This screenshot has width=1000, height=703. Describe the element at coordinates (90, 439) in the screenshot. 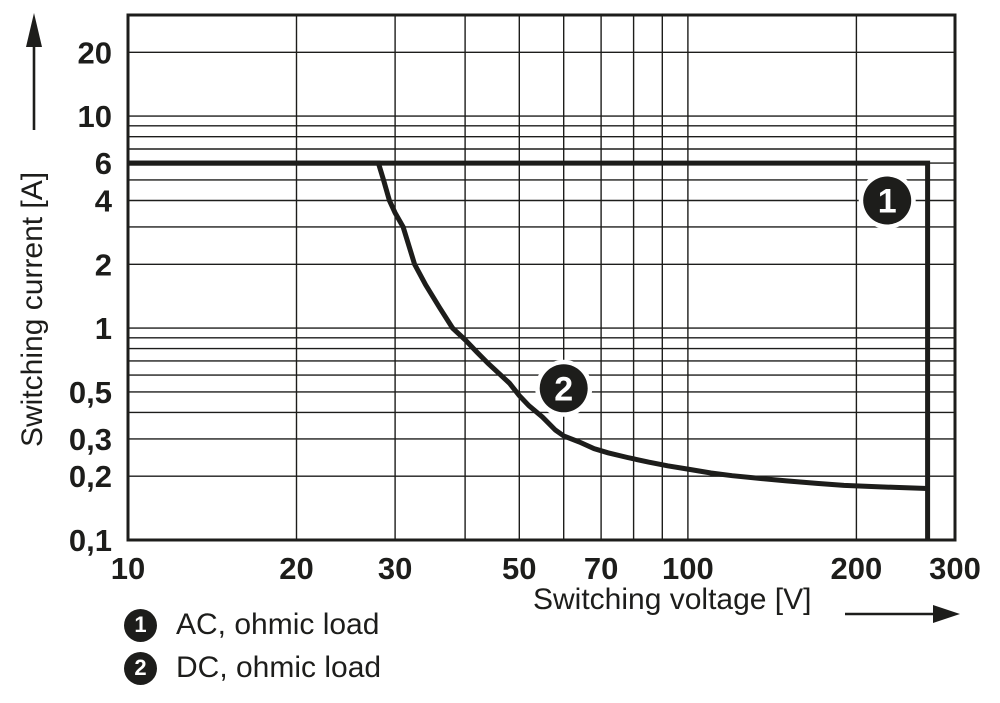

I see `y-tick-label: 0,3` at that location.